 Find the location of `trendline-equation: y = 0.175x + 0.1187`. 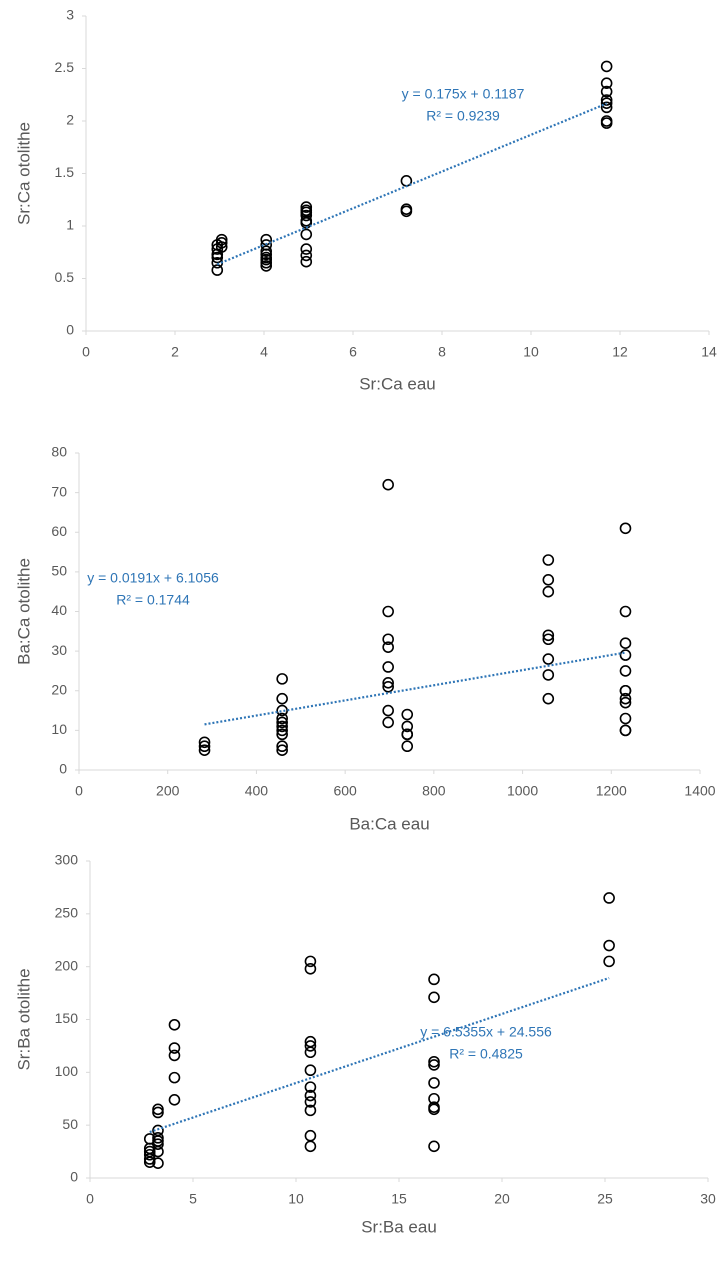

trendline-equation: y = 0.175x + 0.1187 is located at coordinates (463, 94).